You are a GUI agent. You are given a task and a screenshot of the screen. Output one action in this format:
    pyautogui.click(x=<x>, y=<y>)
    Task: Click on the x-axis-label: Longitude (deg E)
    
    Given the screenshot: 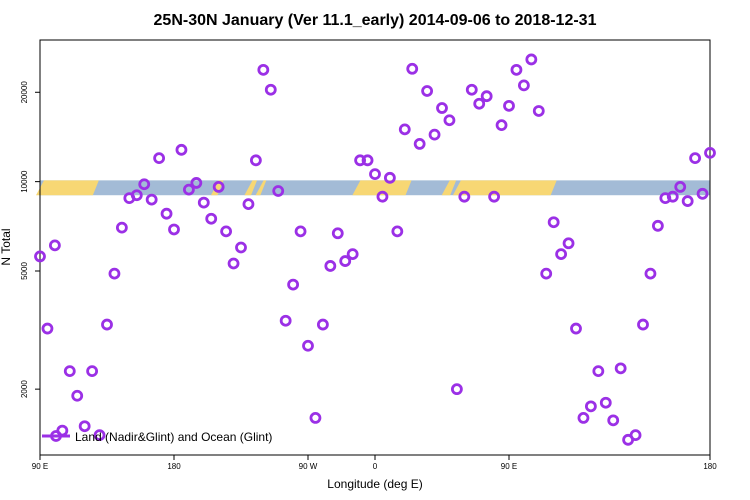 What is the action you would take?
    pyautogui.click(x=374, y=484)
    